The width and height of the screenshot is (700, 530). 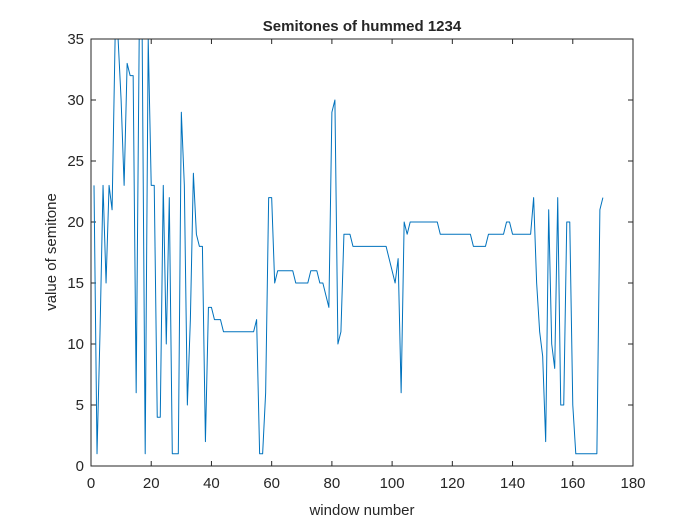 I want to click on chart-title: Semitones of hummed 1234, so click(x=362, y=26).